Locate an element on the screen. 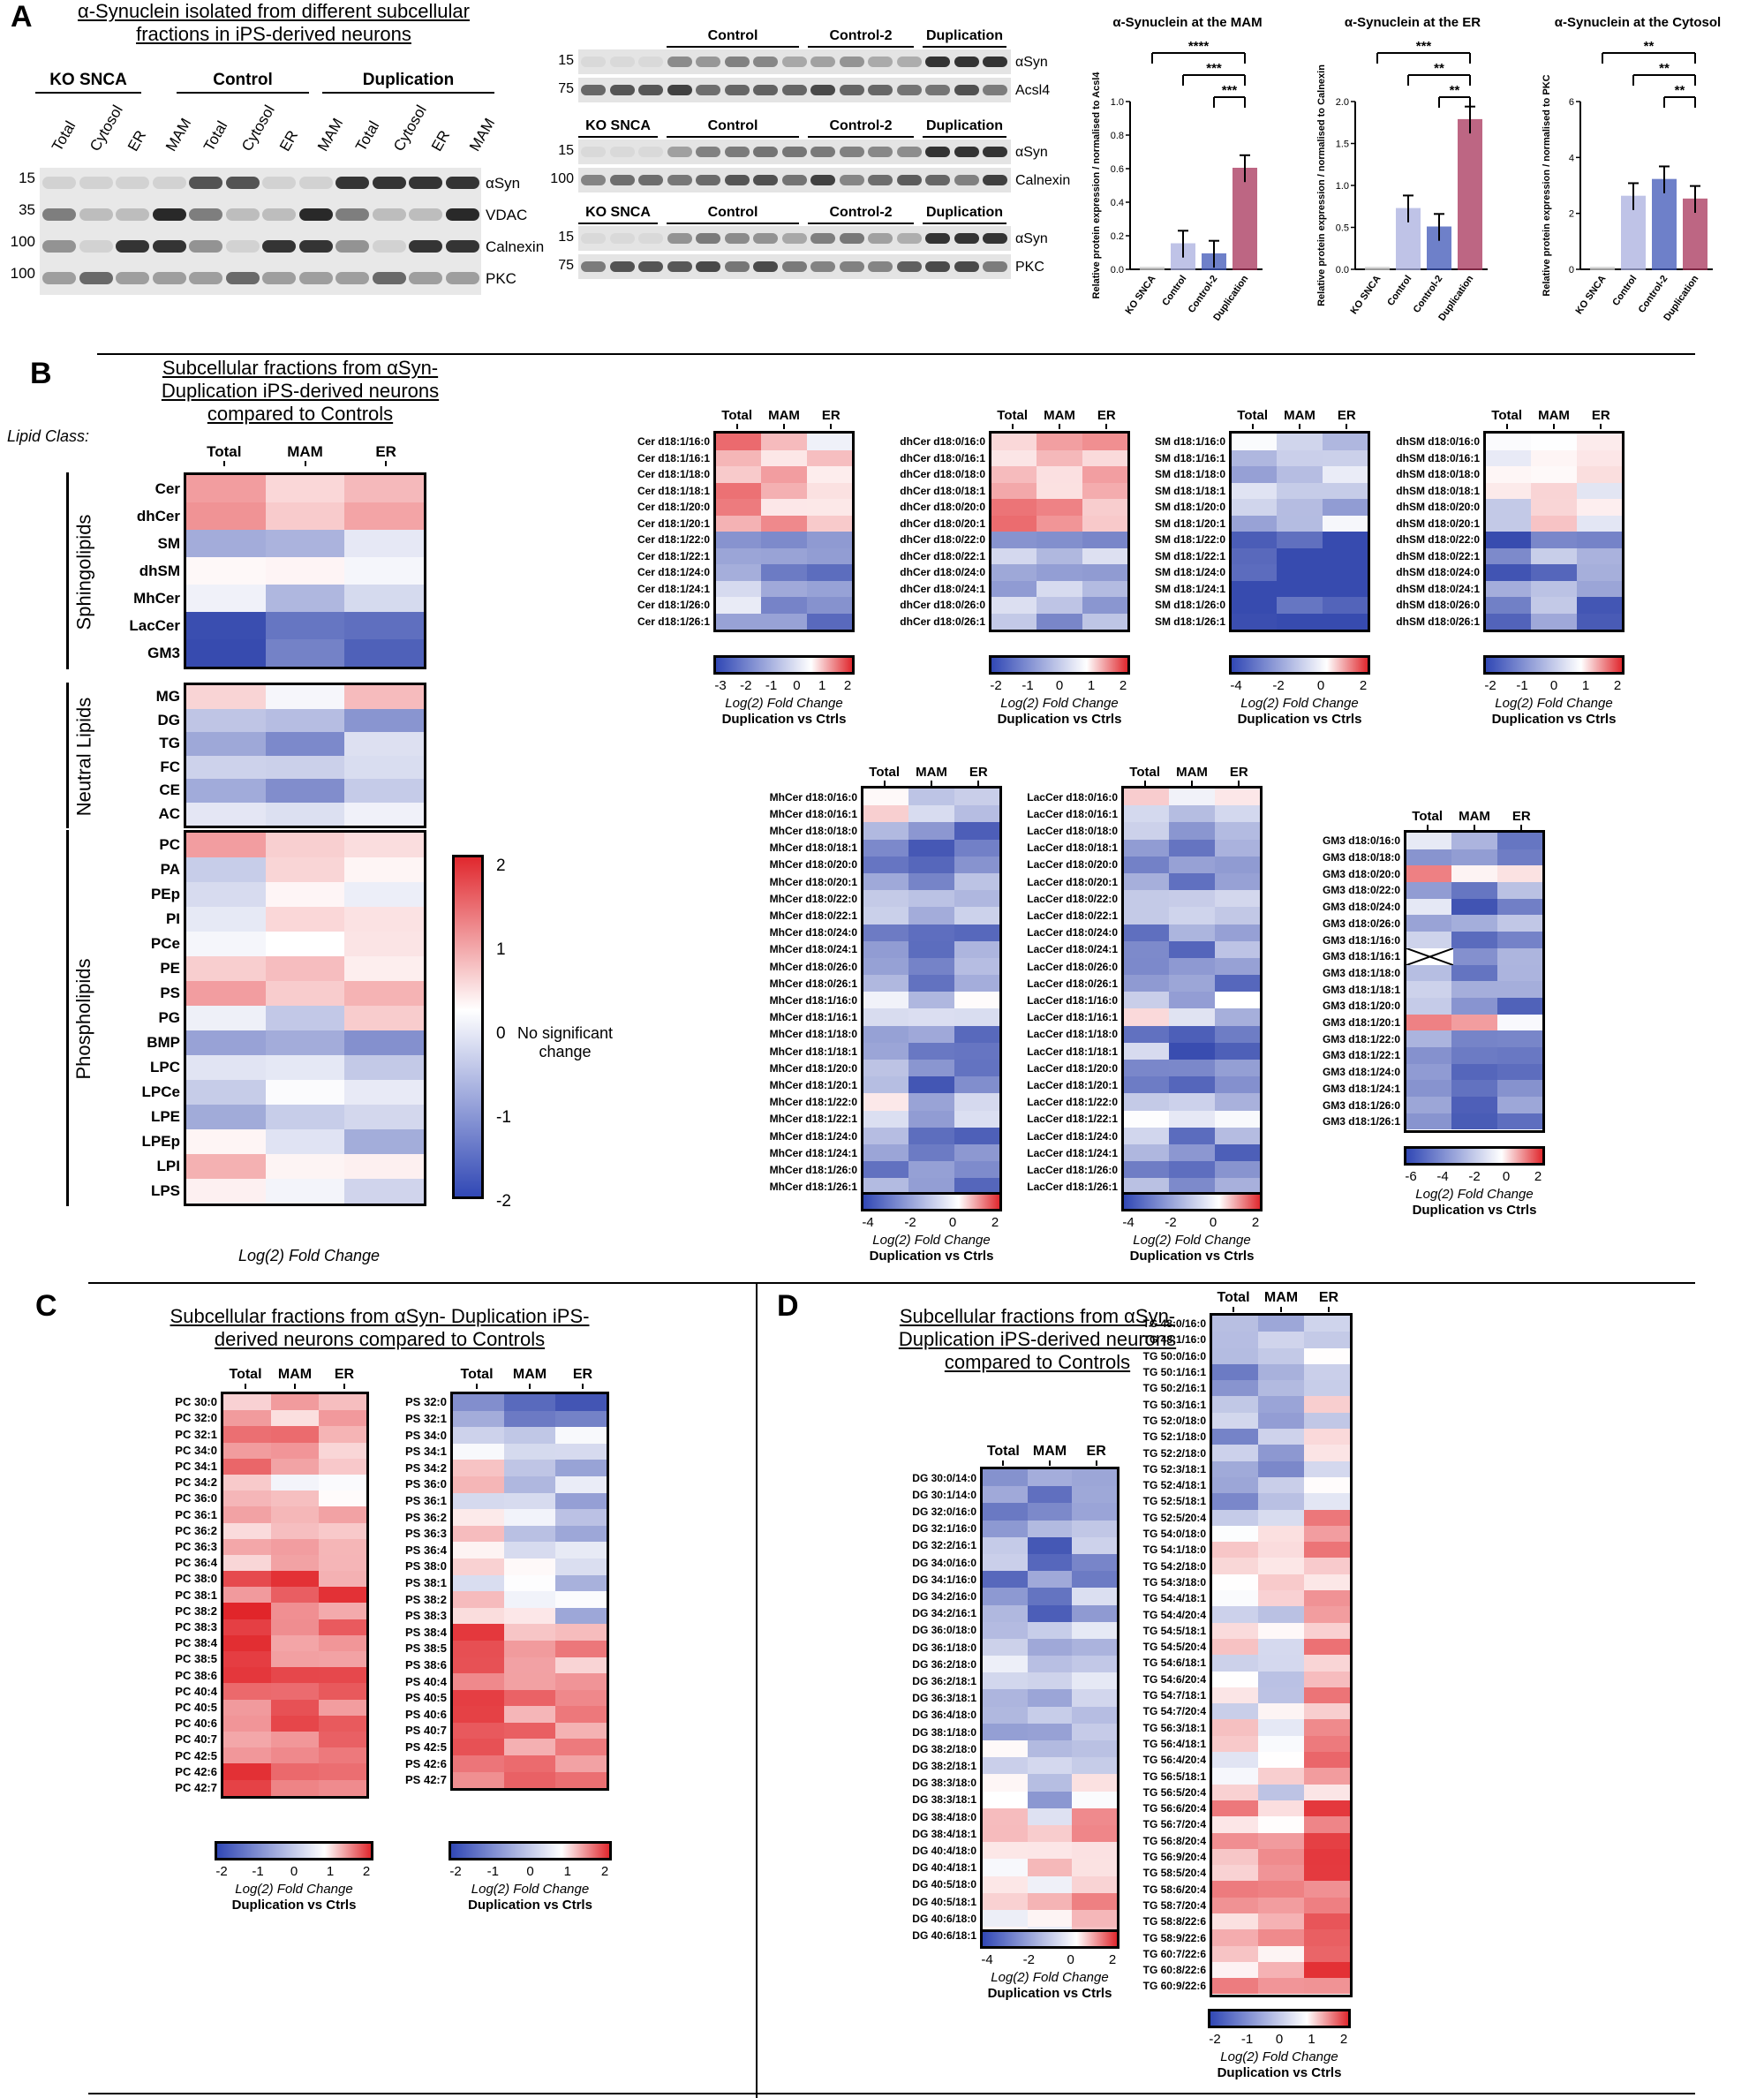  laccer-colorbar is located at coordinates (1192, 1201).